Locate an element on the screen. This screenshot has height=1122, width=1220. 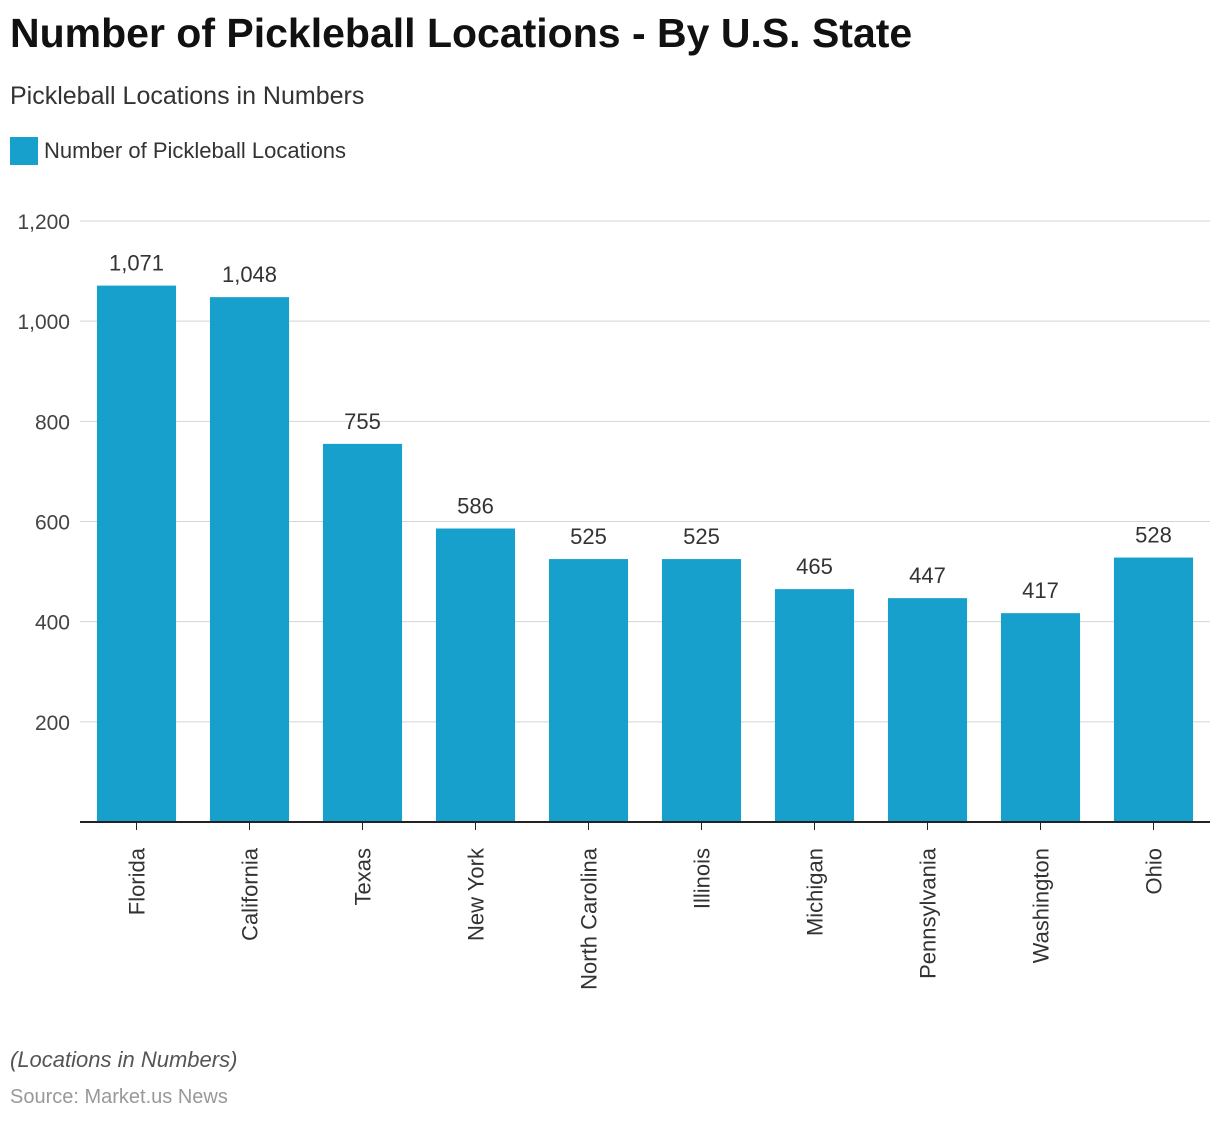
legend-label: Number of Pickleball Locations is located at coordinates (195, 150).